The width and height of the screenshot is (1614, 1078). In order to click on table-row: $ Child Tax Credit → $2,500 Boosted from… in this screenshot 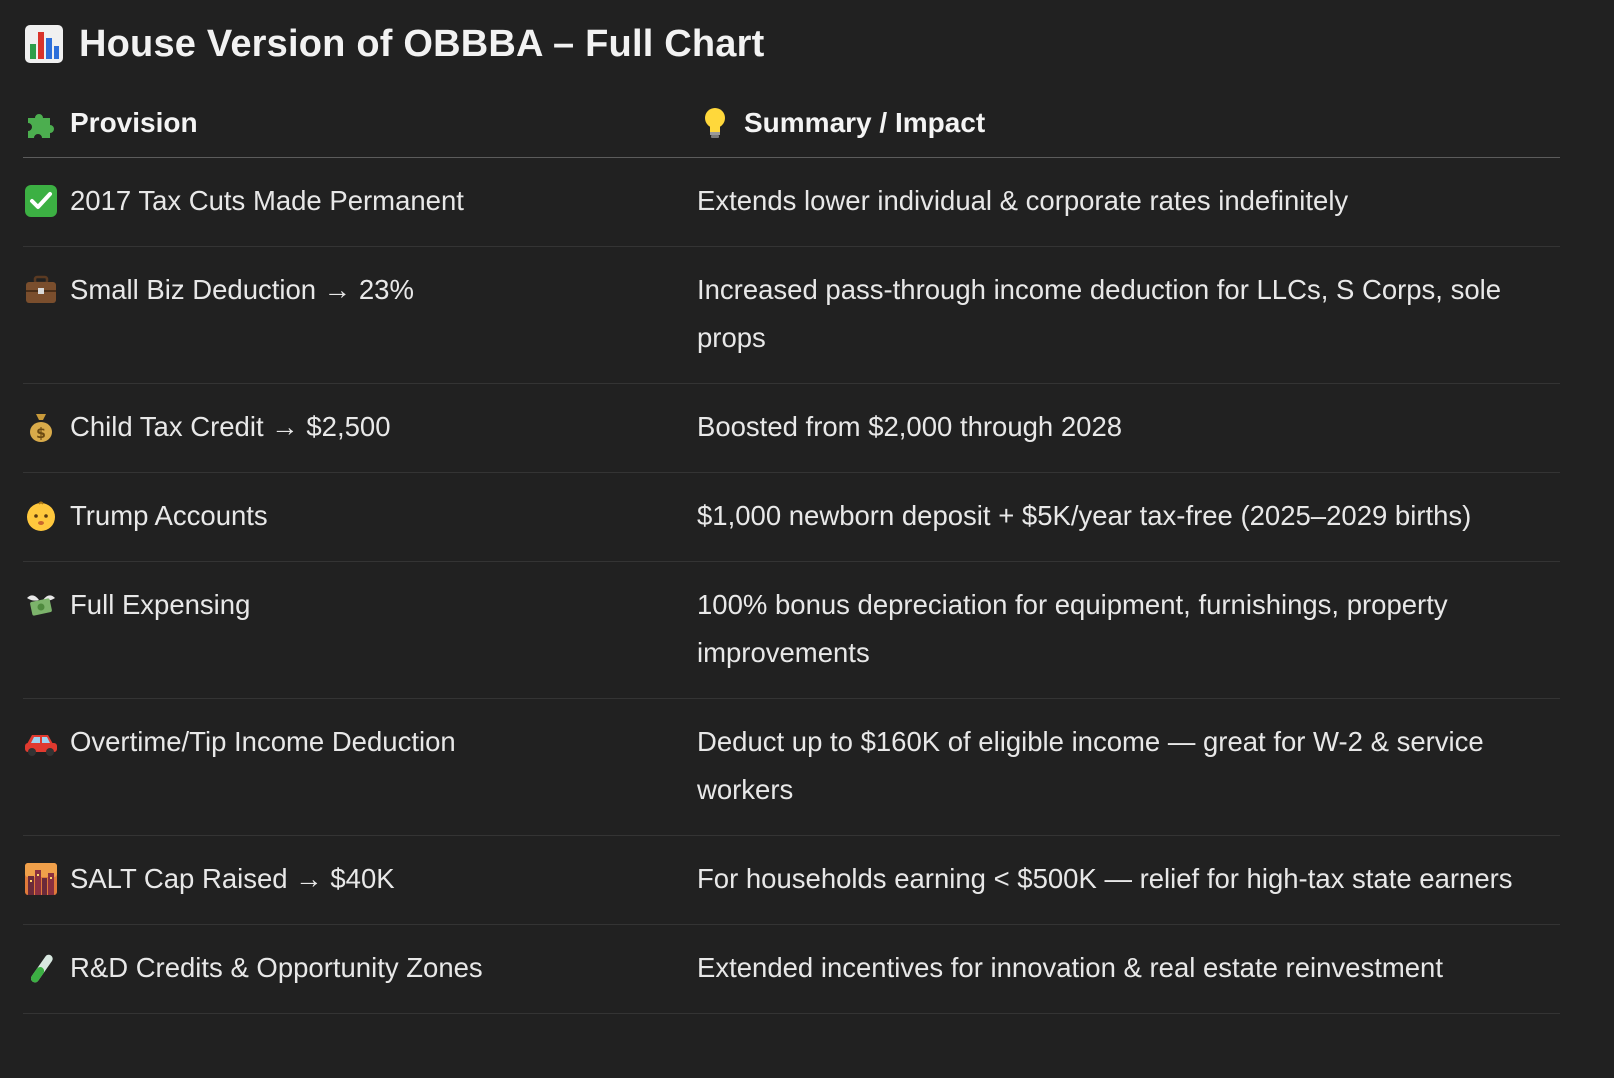, I will do `click(791, 428)`.